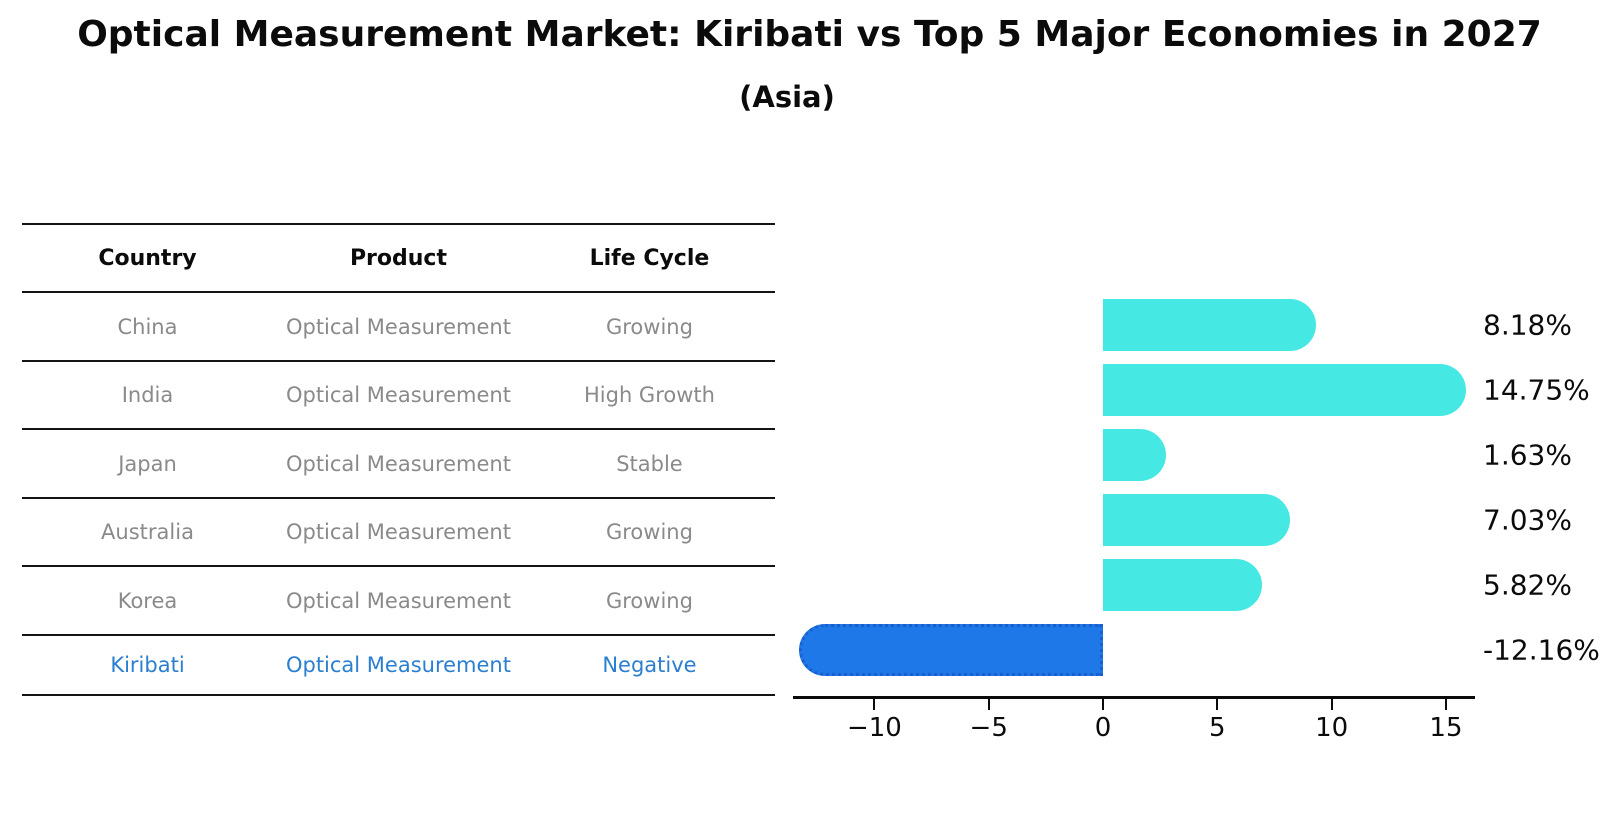 This screenshot has width=1619, height=823. What do you see at coordinates (1285, 390) in the screenshot?
I see `bar-india` at bounding box center [1285, 390].